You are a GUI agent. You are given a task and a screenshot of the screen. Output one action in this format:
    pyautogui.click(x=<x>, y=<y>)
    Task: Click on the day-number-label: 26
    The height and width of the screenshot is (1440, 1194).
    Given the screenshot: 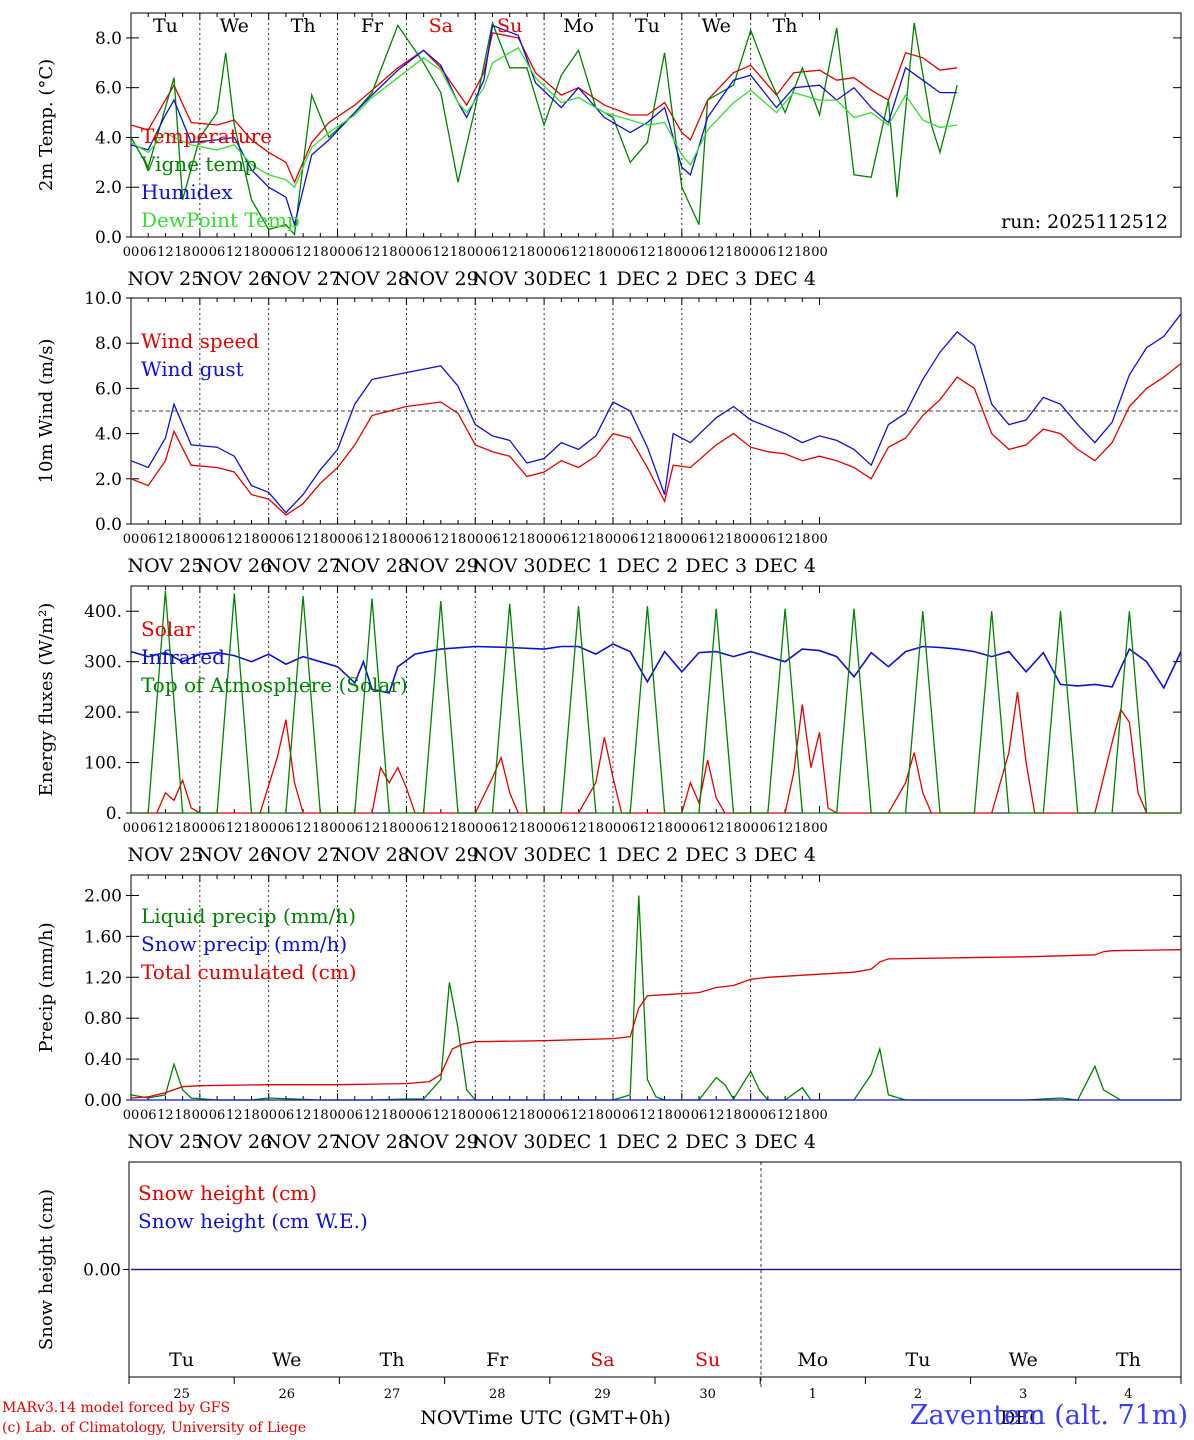 What is the action you would take?
    pyautogui.click(x=287, y=1394)
    